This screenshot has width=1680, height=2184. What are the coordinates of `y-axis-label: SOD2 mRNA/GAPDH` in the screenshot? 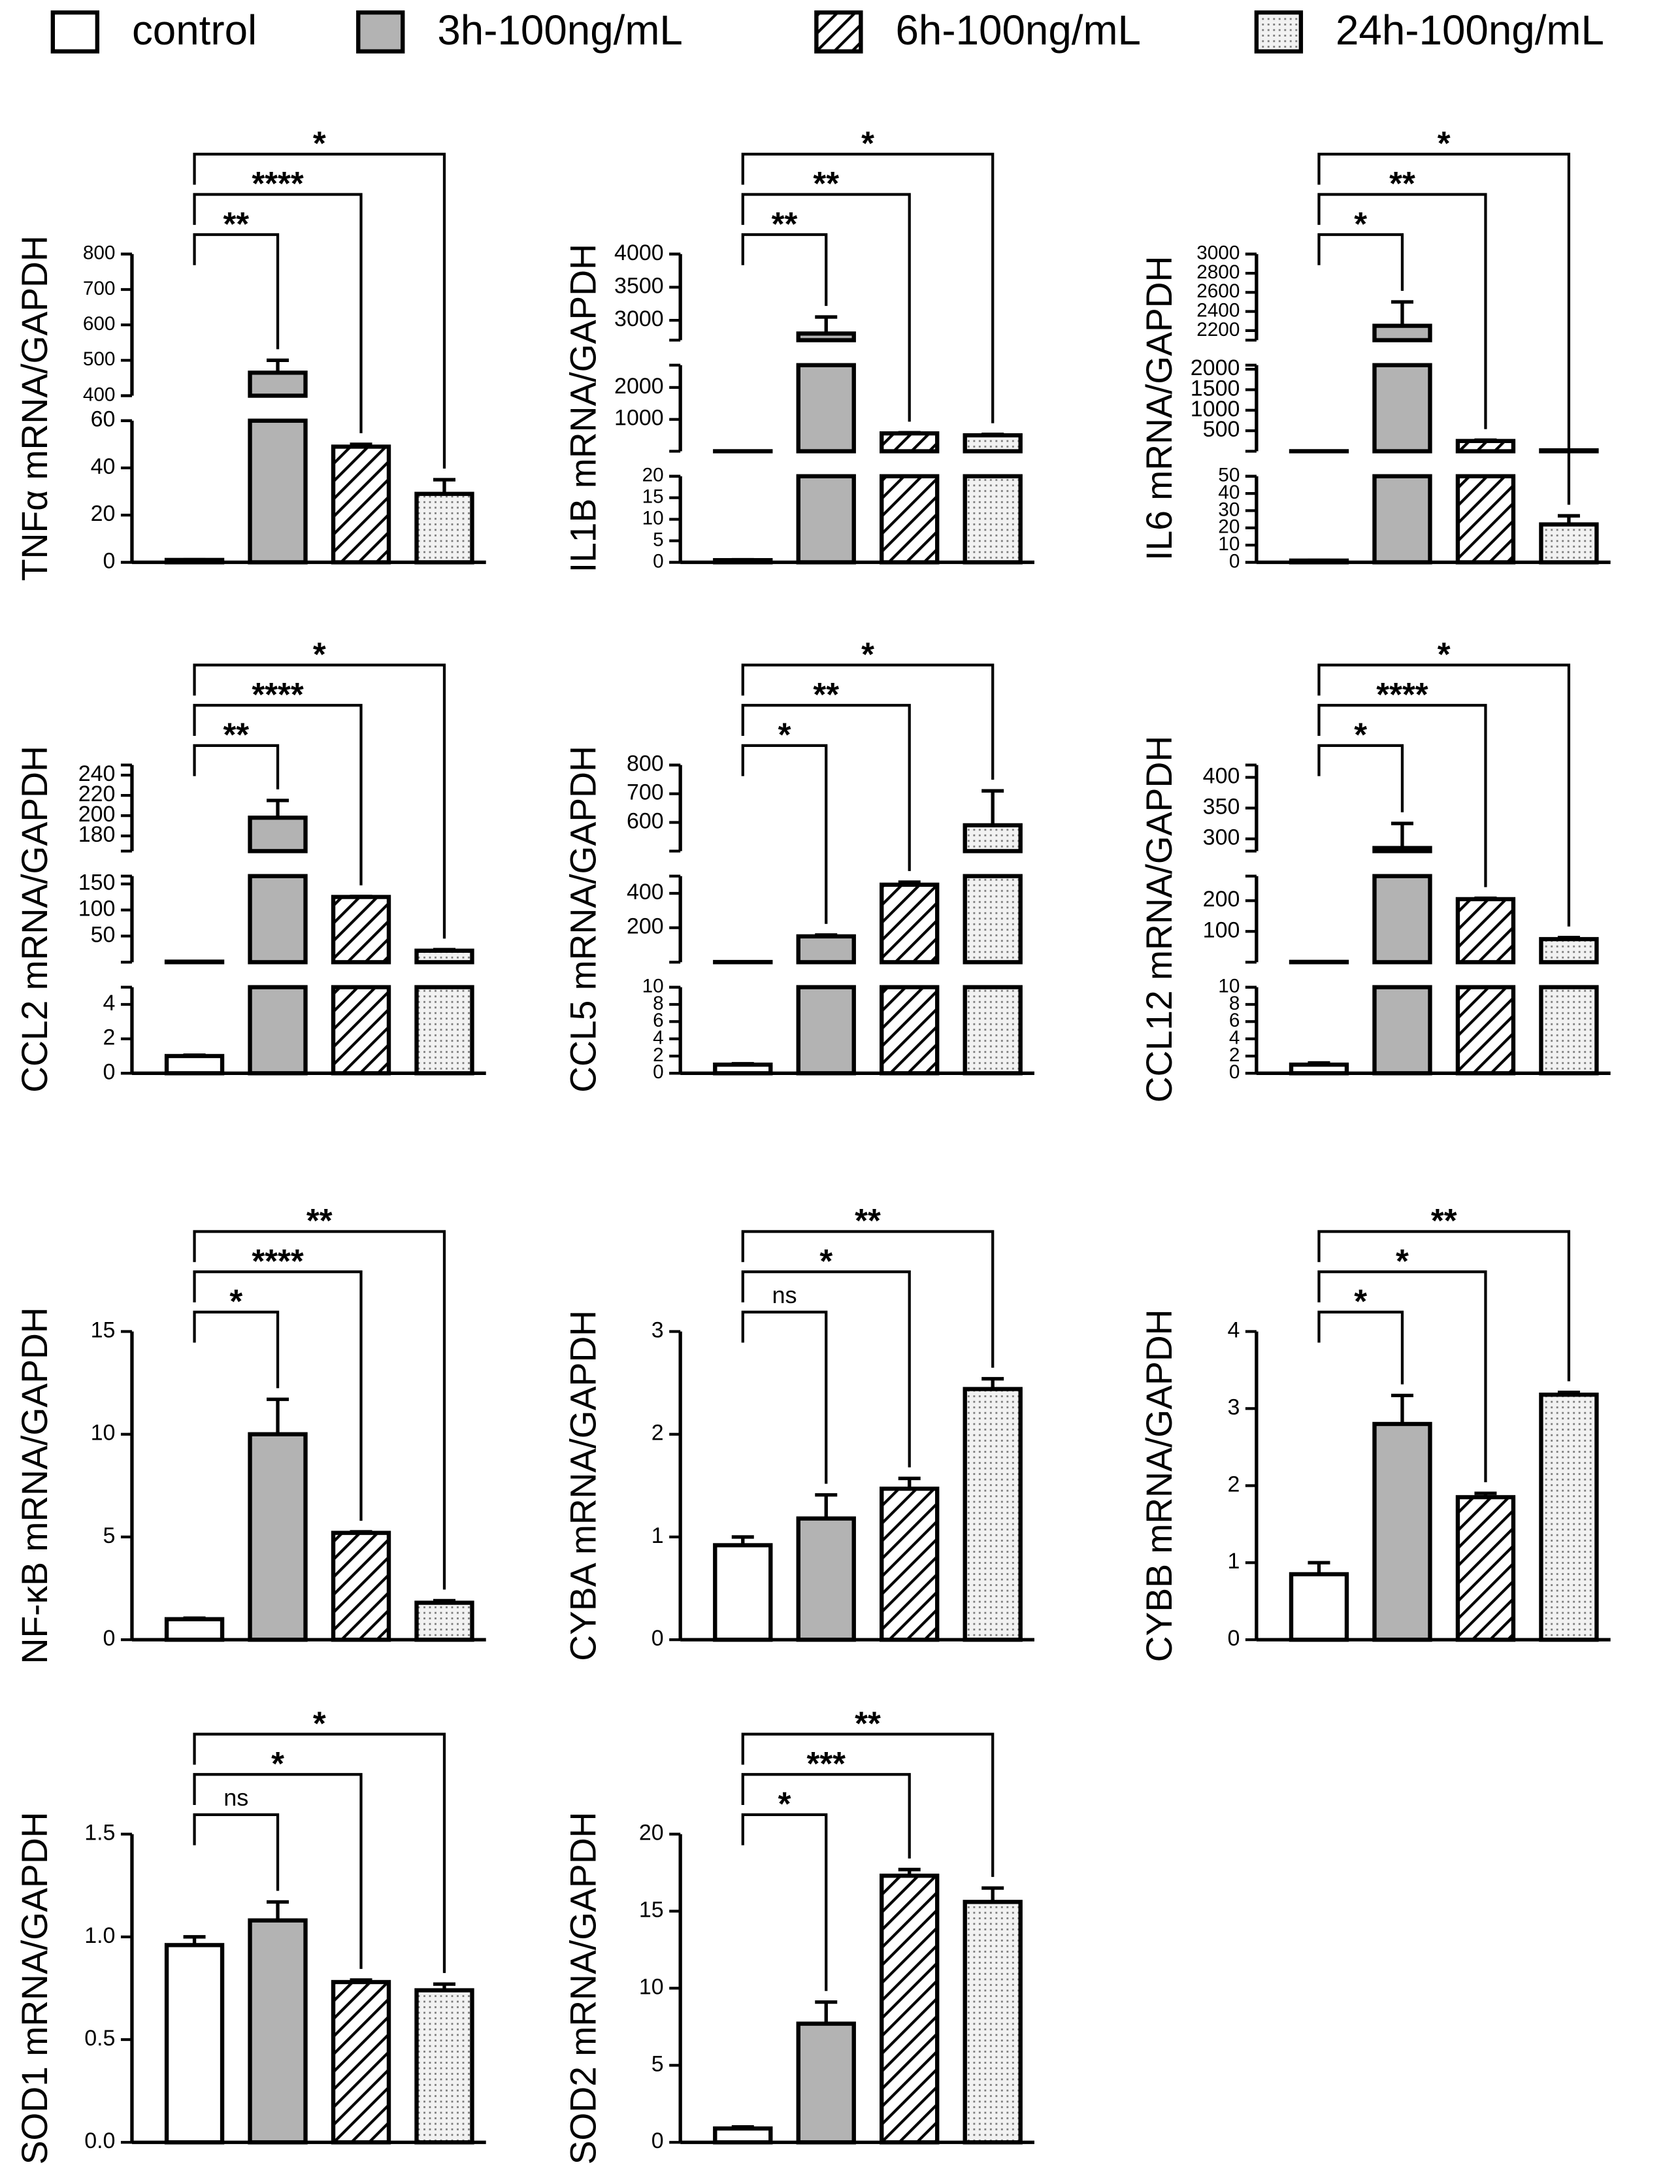 It's located at (583, 1988).